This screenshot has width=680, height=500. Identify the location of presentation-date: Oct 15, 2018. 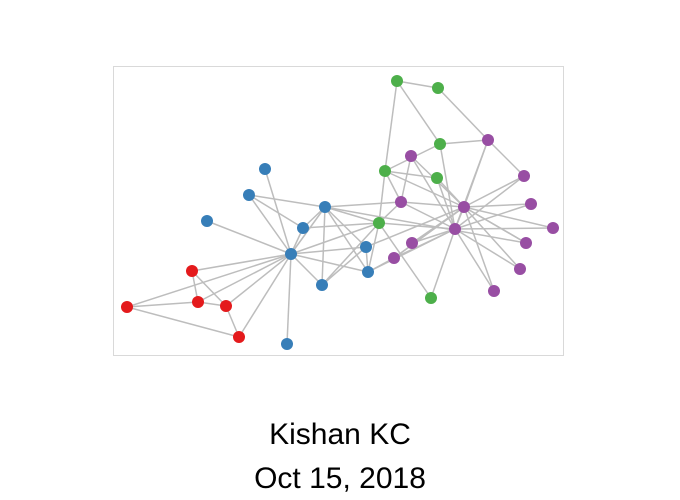
(340, 478).